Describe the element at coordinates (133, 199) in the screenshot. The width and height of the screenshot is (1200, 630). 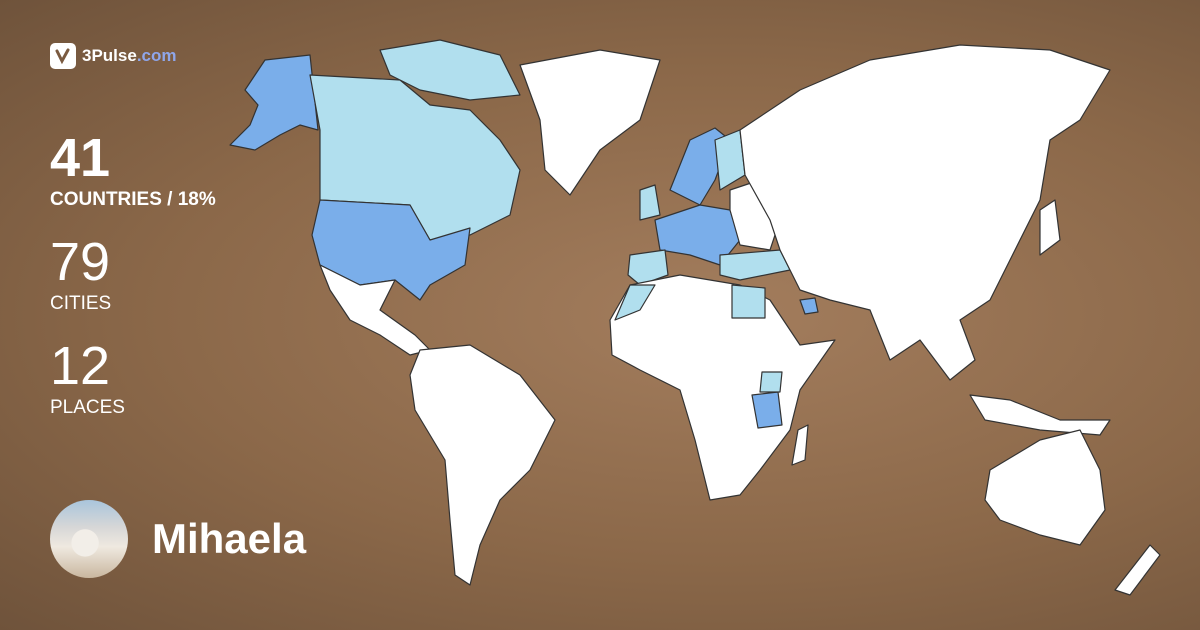
I see `countries-label: COUNTRIES / 18%` at that location.